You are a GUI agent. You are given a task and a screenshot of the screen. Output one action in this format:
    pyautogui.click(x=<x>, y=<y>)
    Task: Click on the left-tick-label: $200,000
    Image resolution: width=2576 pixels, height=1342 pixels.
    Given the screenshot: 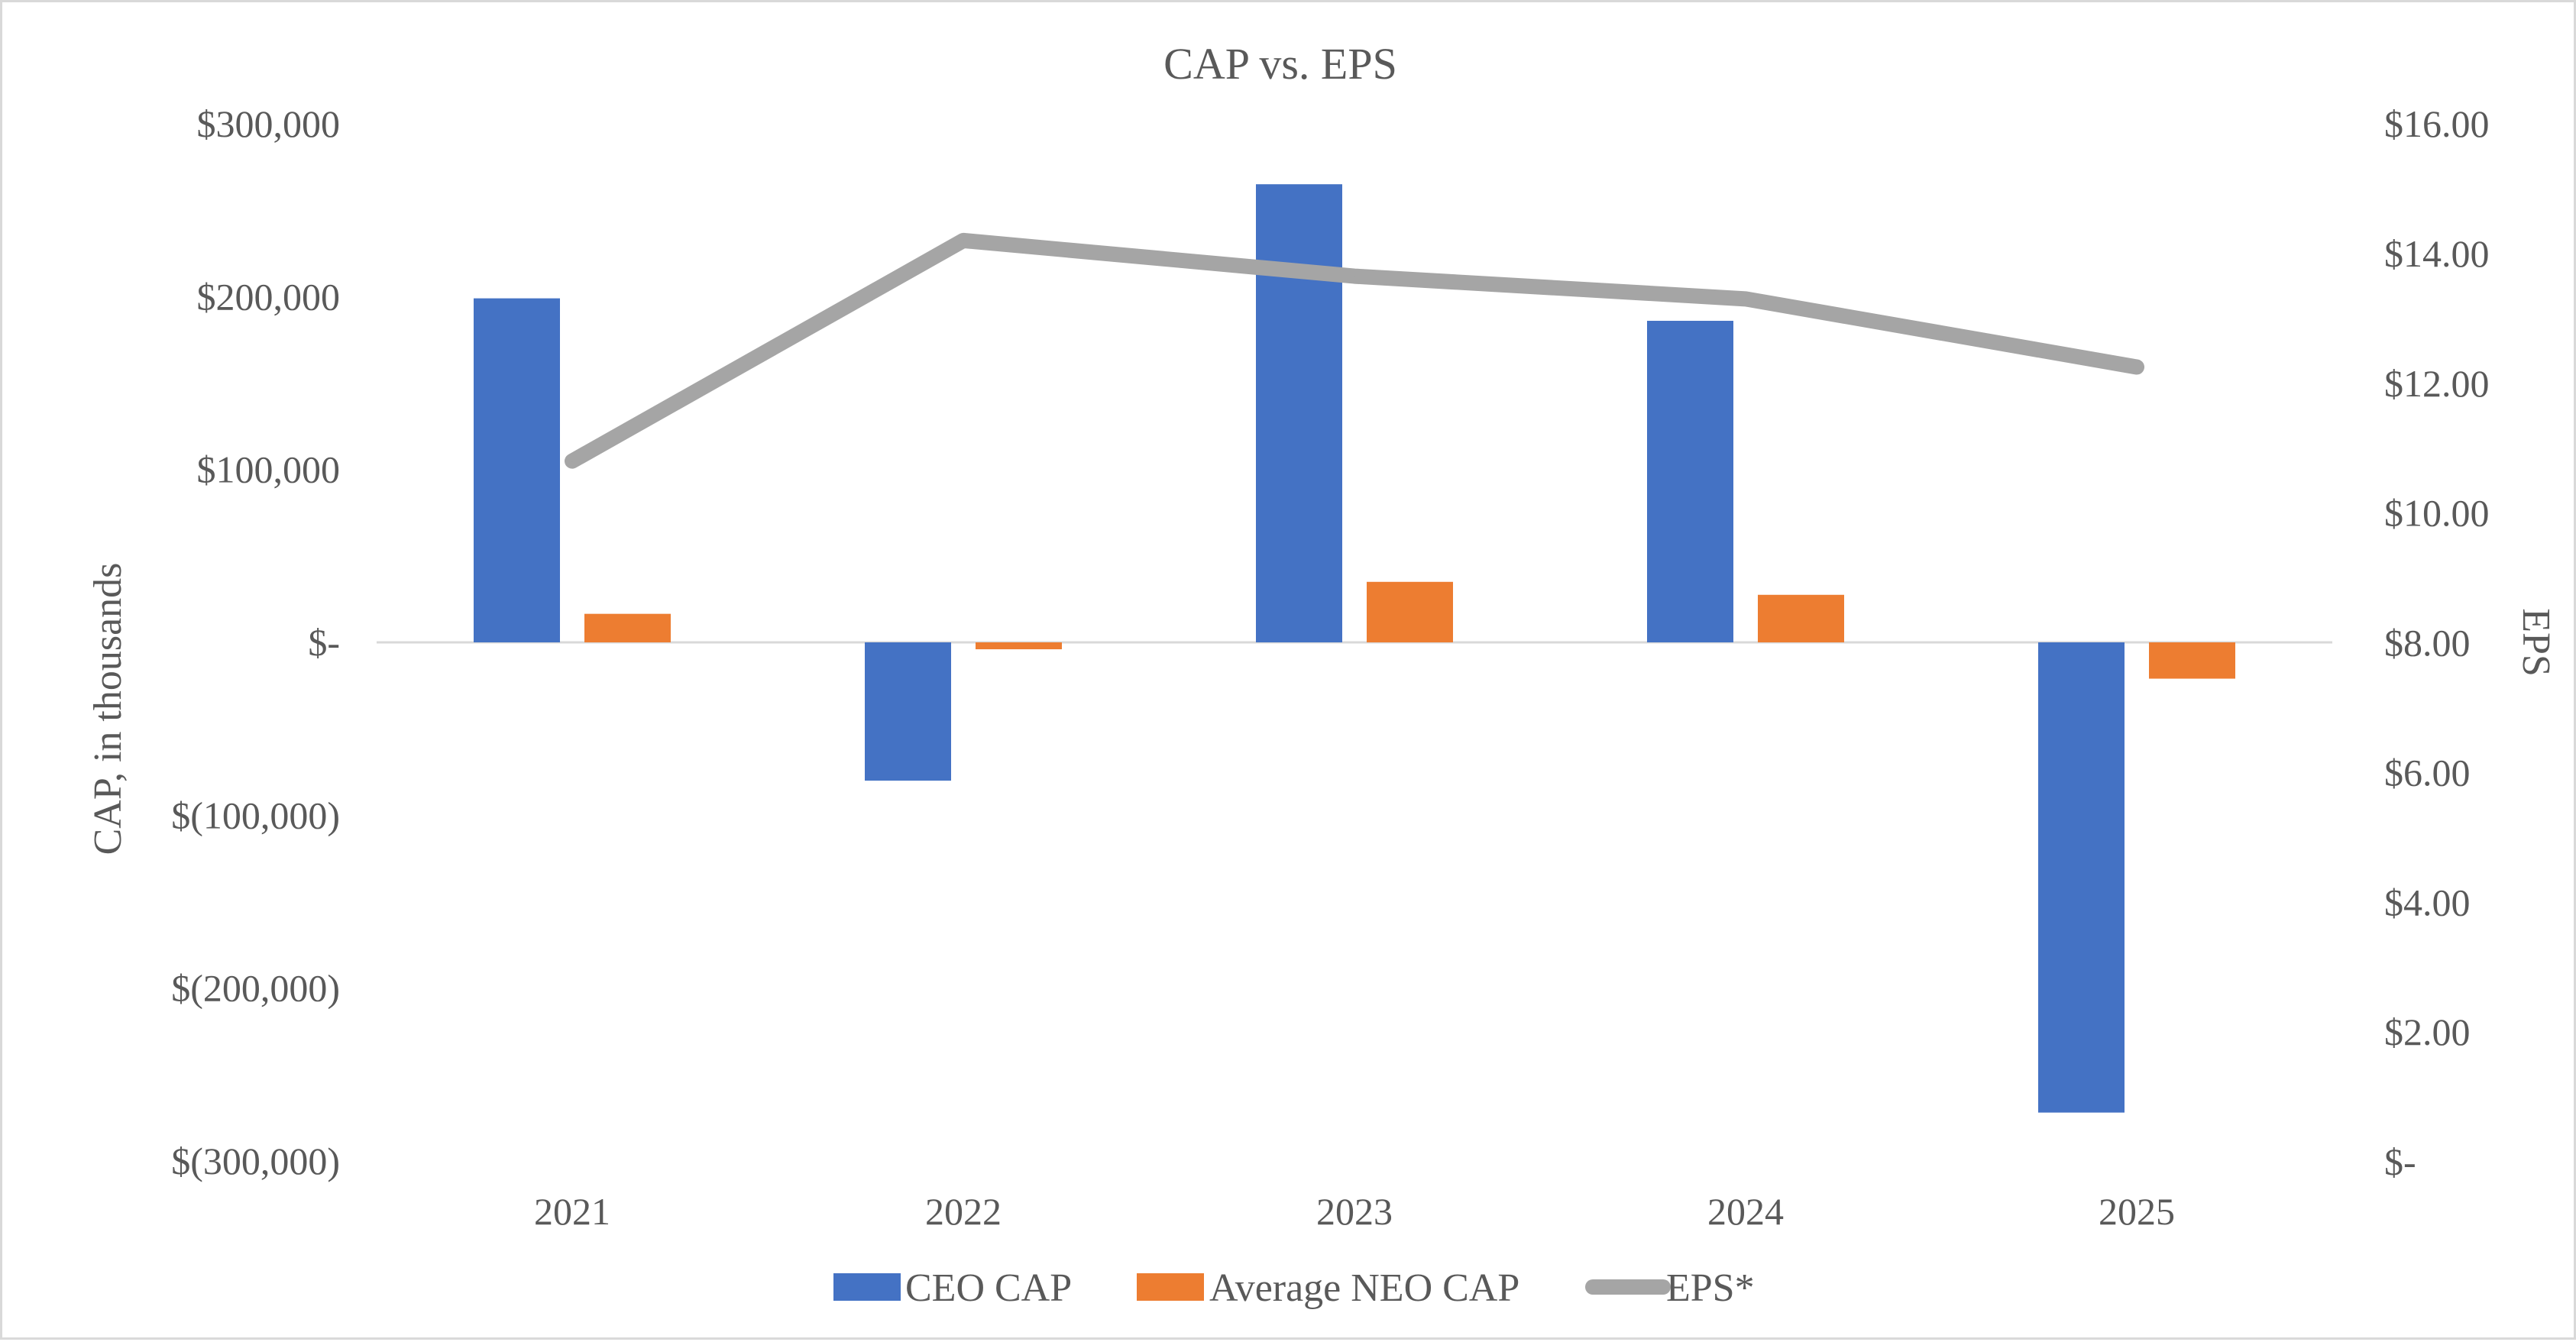 What is the action you would take?
    pyautogui.click(x=269, y=296)
    